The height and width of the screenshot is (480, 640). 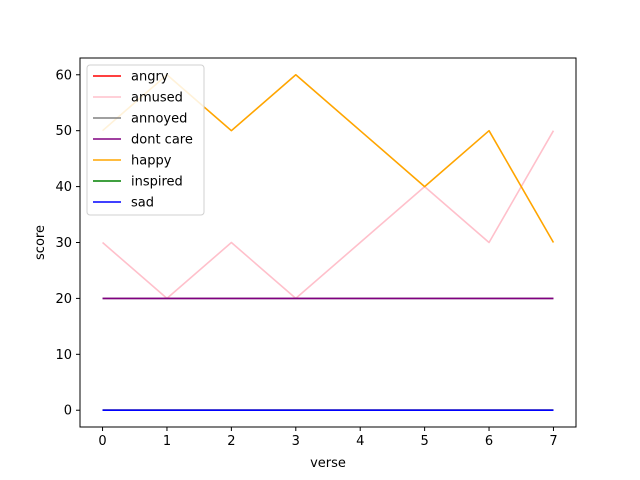 I want to click on legend-box, so click(x=145, y=140).